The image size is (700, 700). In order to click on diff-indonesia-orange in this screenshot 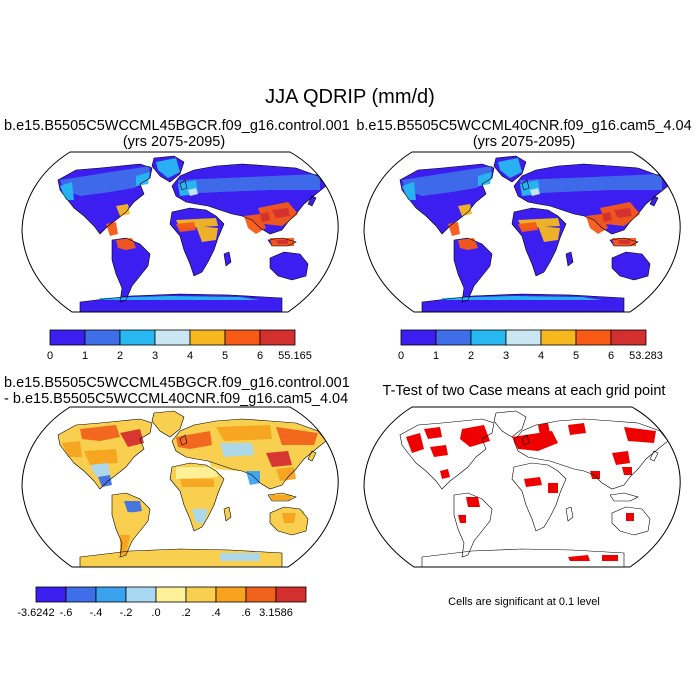, I will do `click(281, 497)`.